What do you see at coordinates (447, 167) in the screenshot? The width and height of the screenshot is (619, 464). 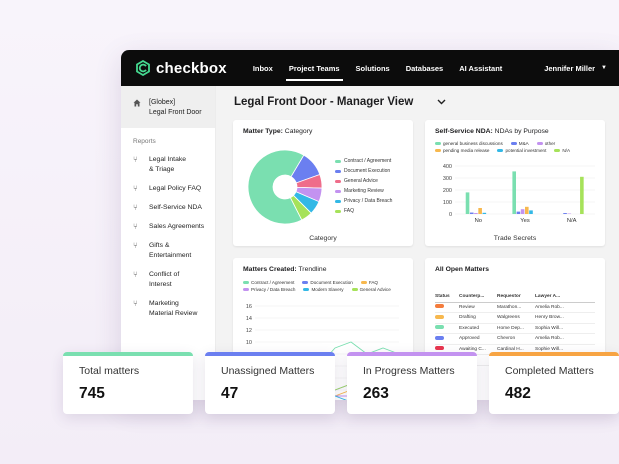 I see `y-tick-label: 400` at bounding box center [447, 167].